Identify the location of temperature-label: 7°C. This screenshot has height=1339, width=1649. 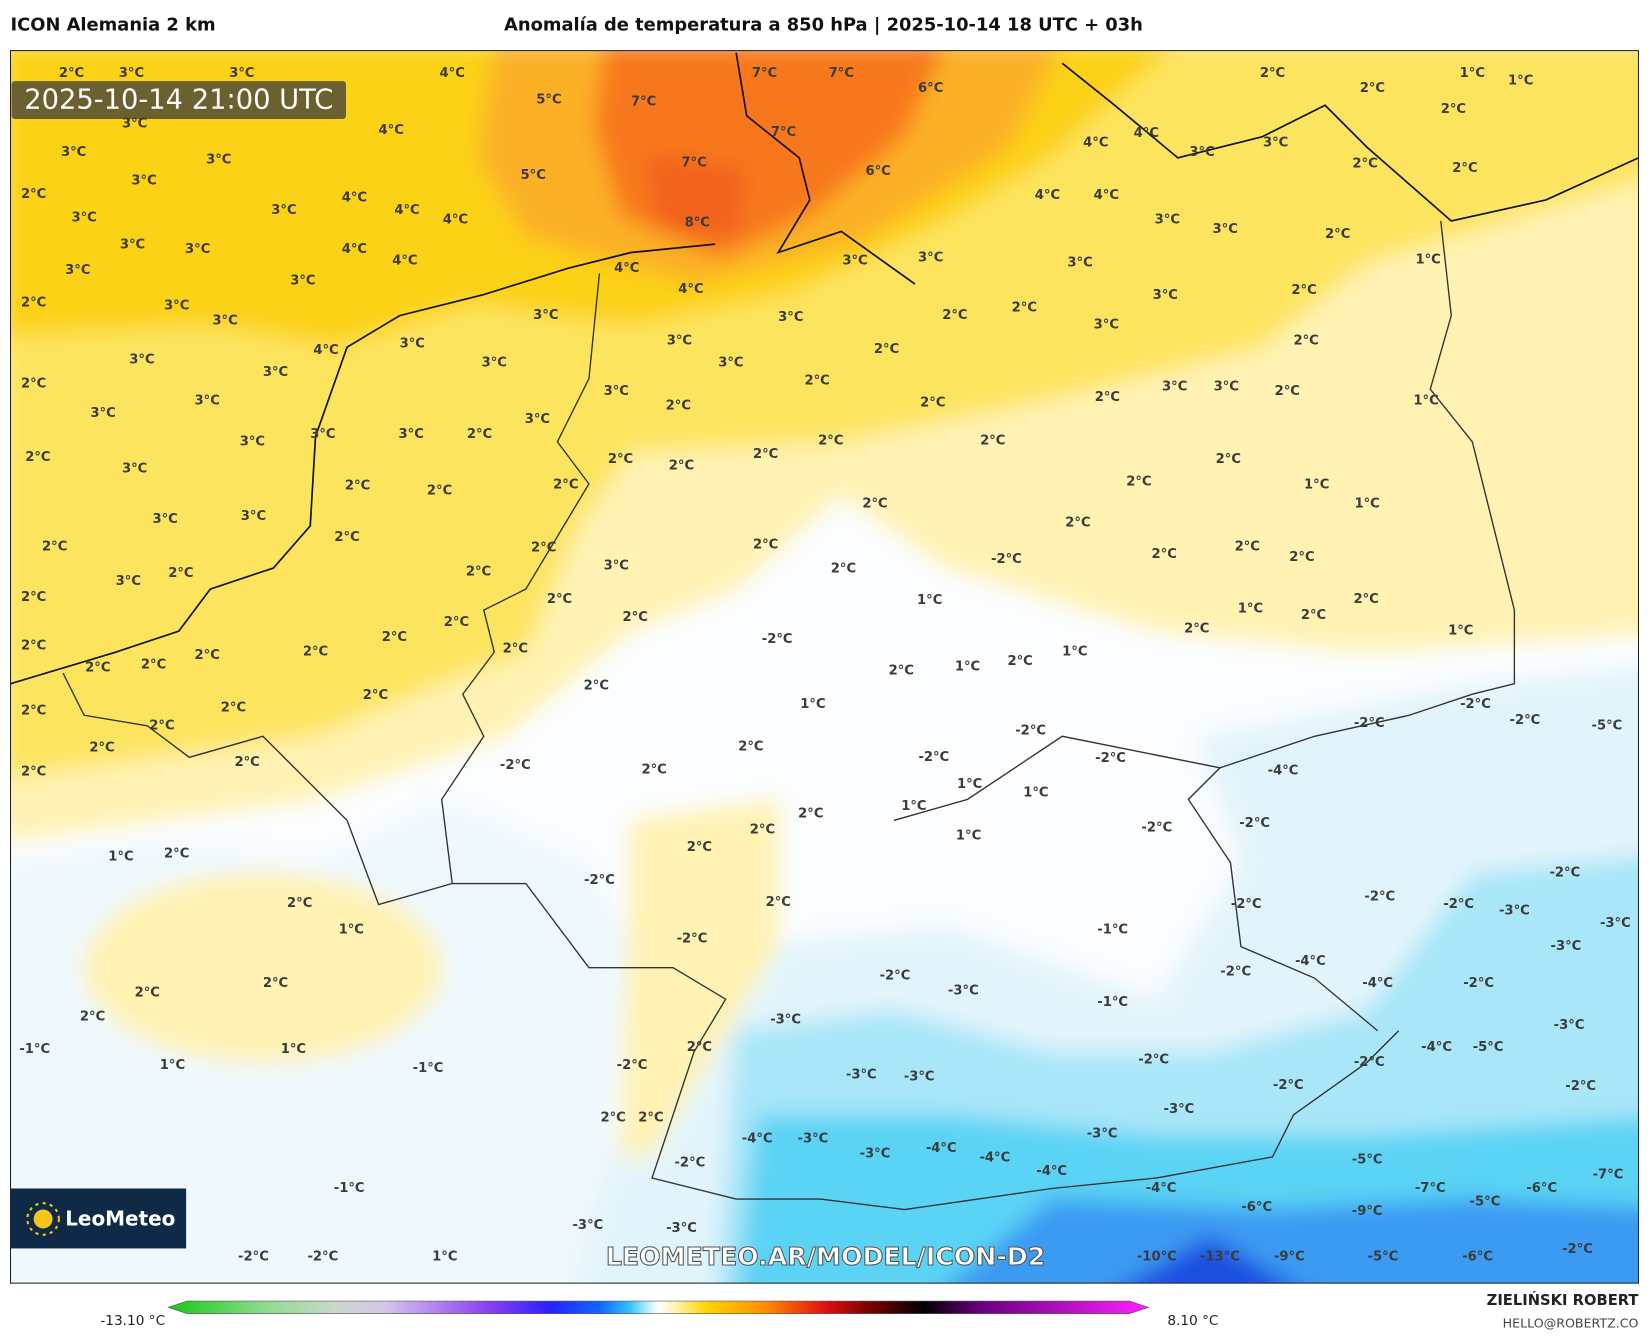
(783, 132).